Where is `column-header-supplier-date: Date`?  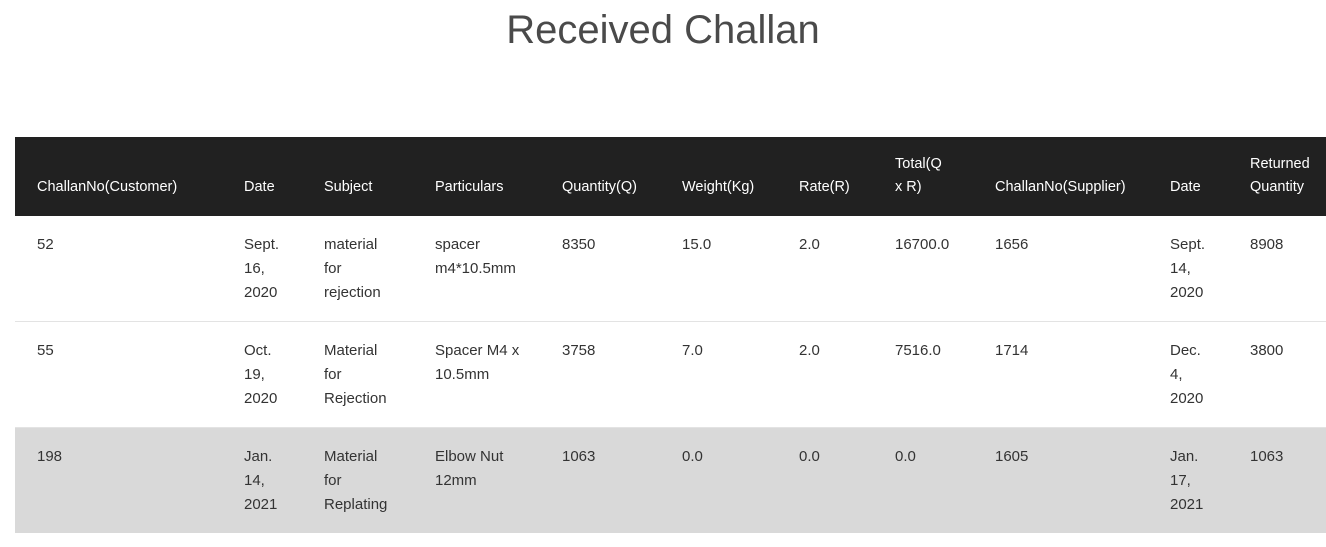
column-header-supplier-date: Date is located at coordinates (1185, 187).